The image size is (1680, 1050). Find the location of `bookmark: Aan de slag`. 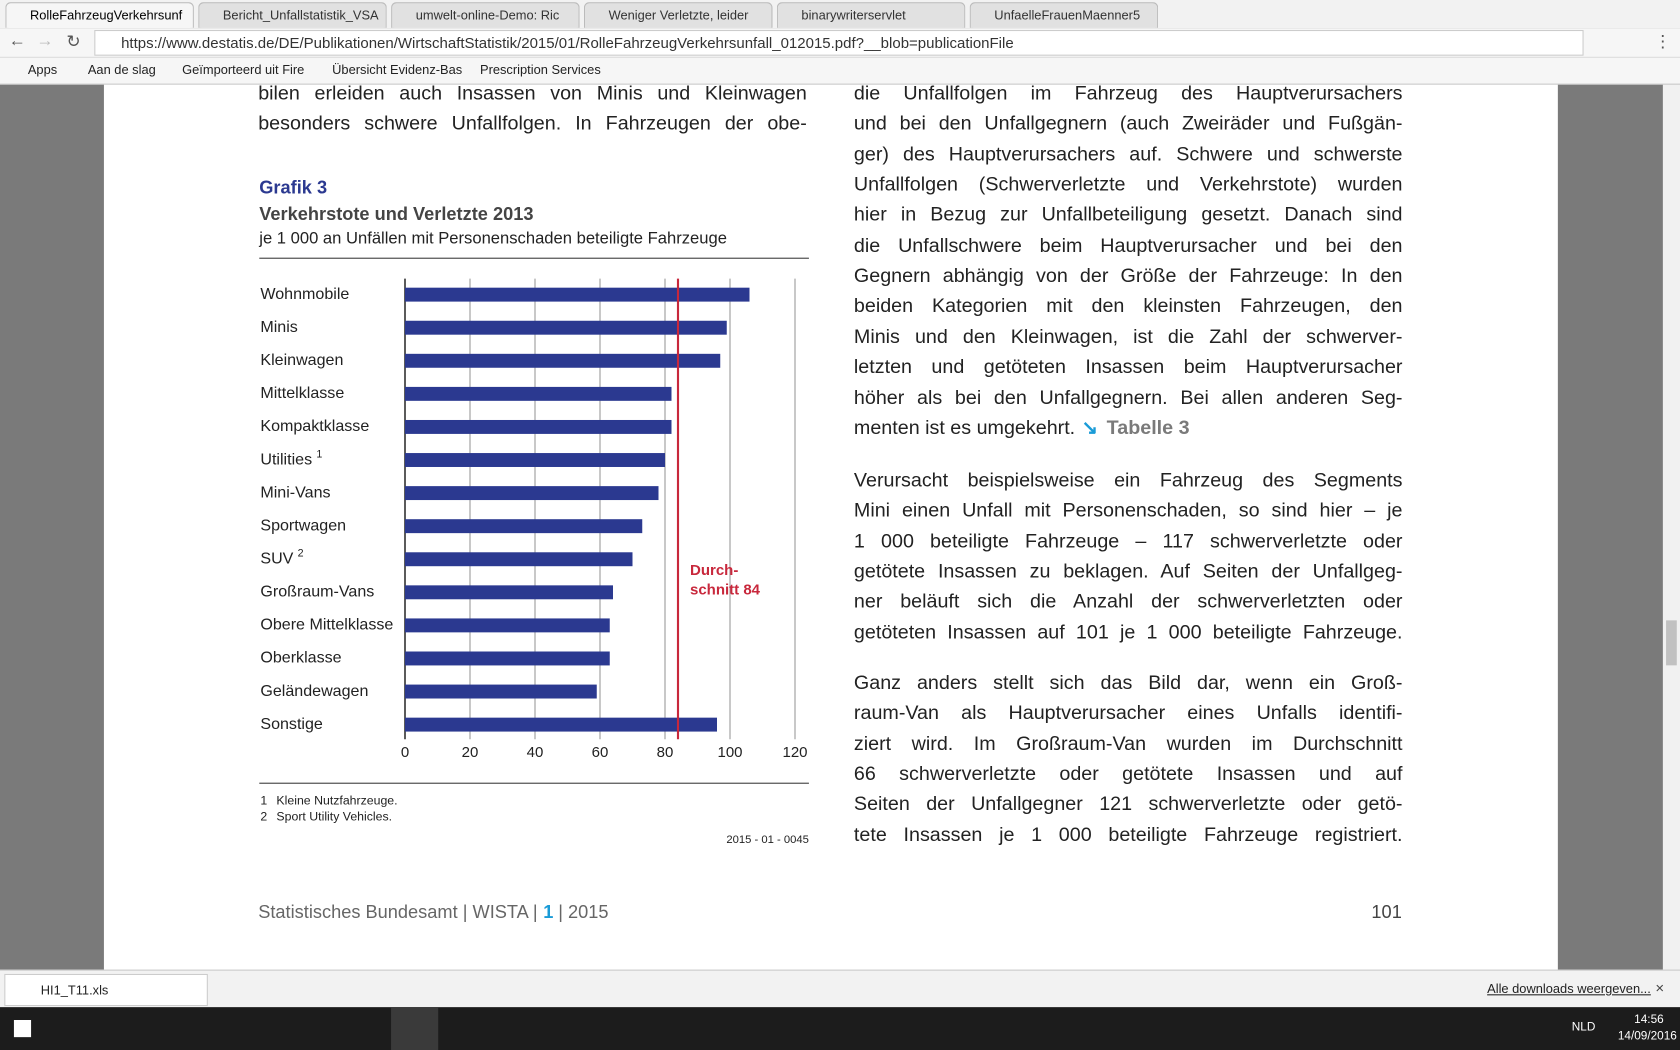

bookmark: Aan de slag is located at coordinates (121, 70).